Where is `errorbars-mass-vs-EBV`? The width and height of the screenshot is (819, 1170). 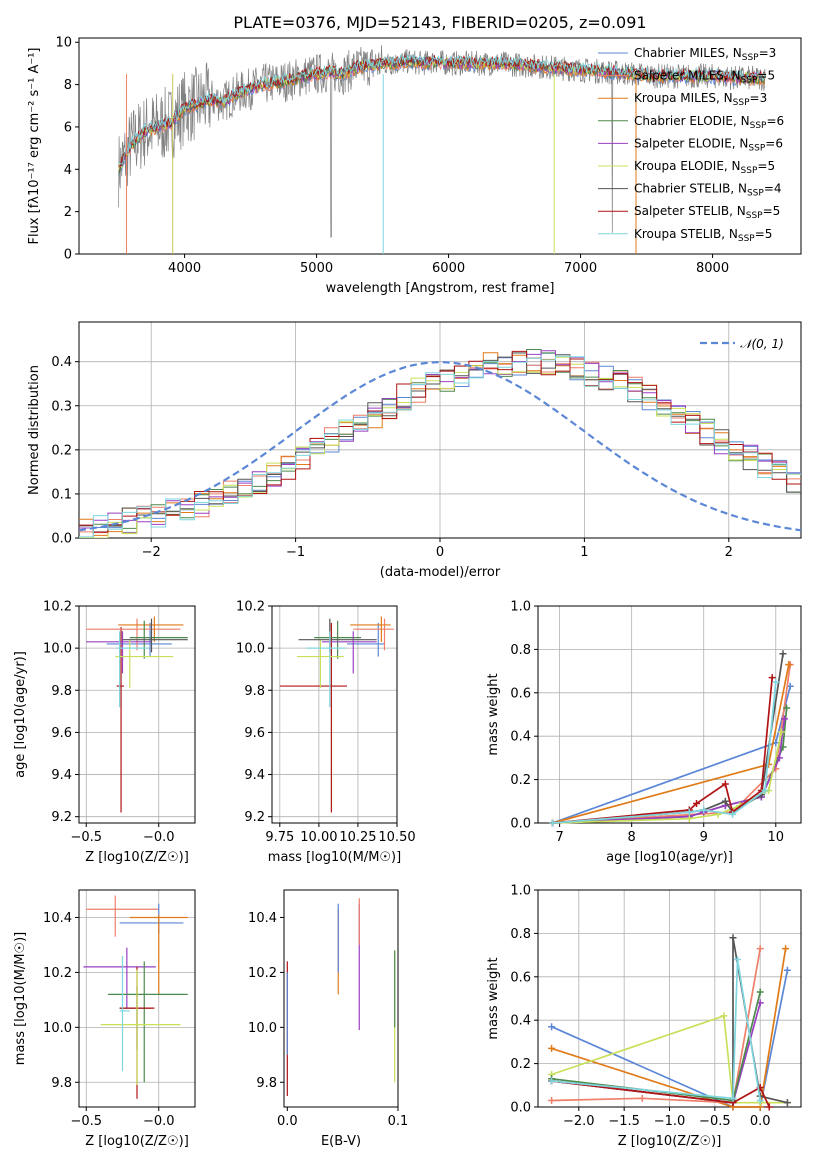
errorbars-mass-vs-EBV is located at coordinates (341, 997).